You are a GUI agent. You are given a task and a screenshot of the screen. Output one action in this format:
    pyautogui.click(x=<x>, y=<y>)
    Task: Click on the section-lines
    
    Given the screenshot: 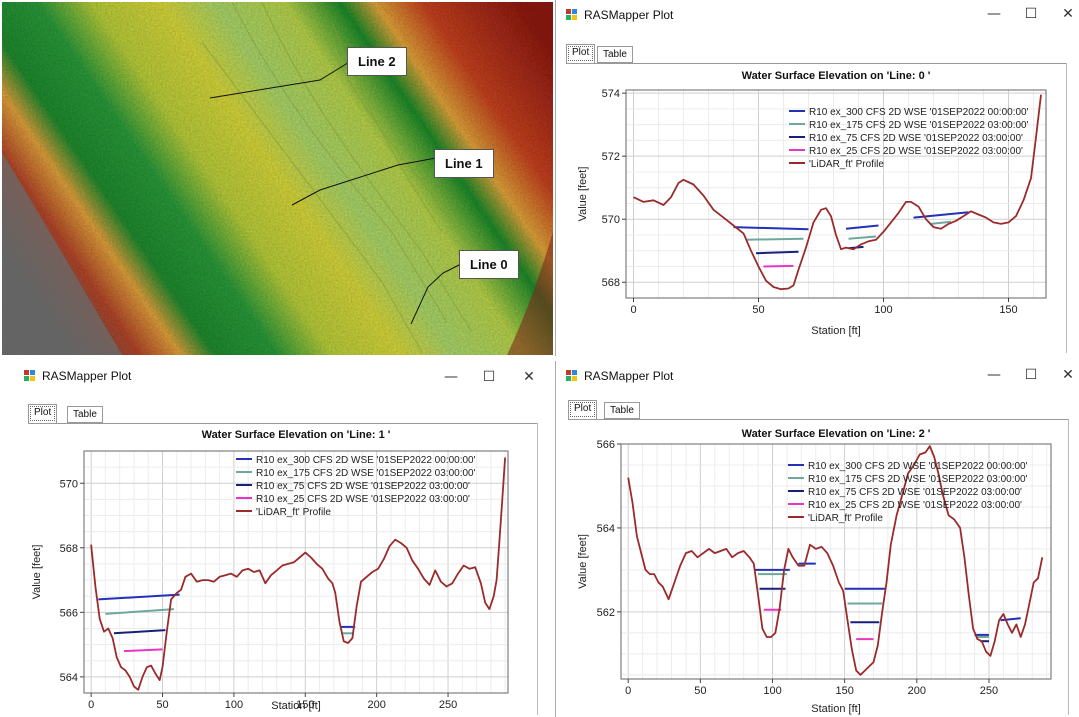 What is the action you would take?
    pyautogui.click(x=335, y=192)
    